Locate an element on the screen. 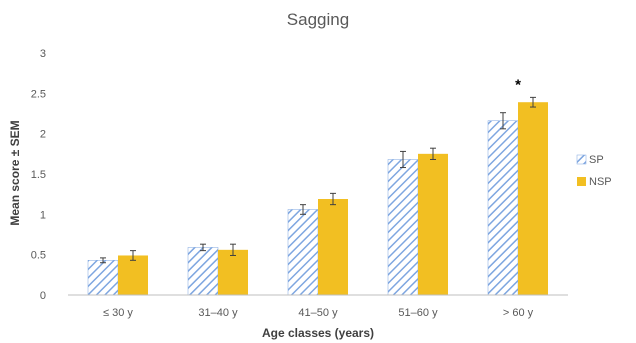  legend-item-nsp: NSP is located at coordinates (594, 182).